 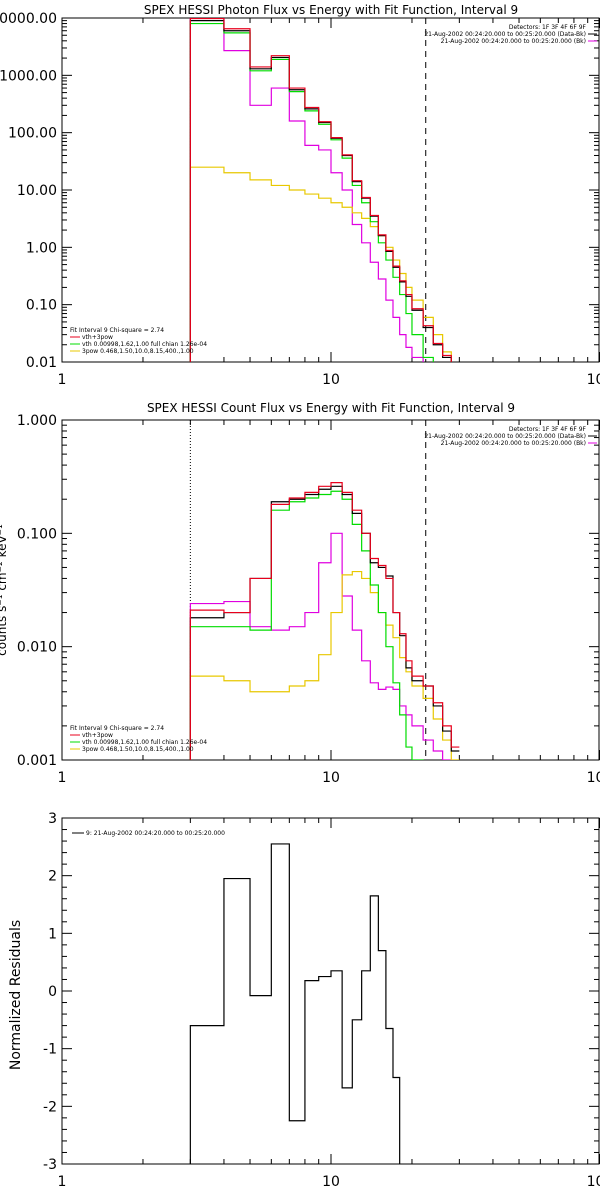 What do you see at coordinates (41, 306) in the screenshot?
I see `y-tick-label: 0.10` at bounding box center [41, 306].